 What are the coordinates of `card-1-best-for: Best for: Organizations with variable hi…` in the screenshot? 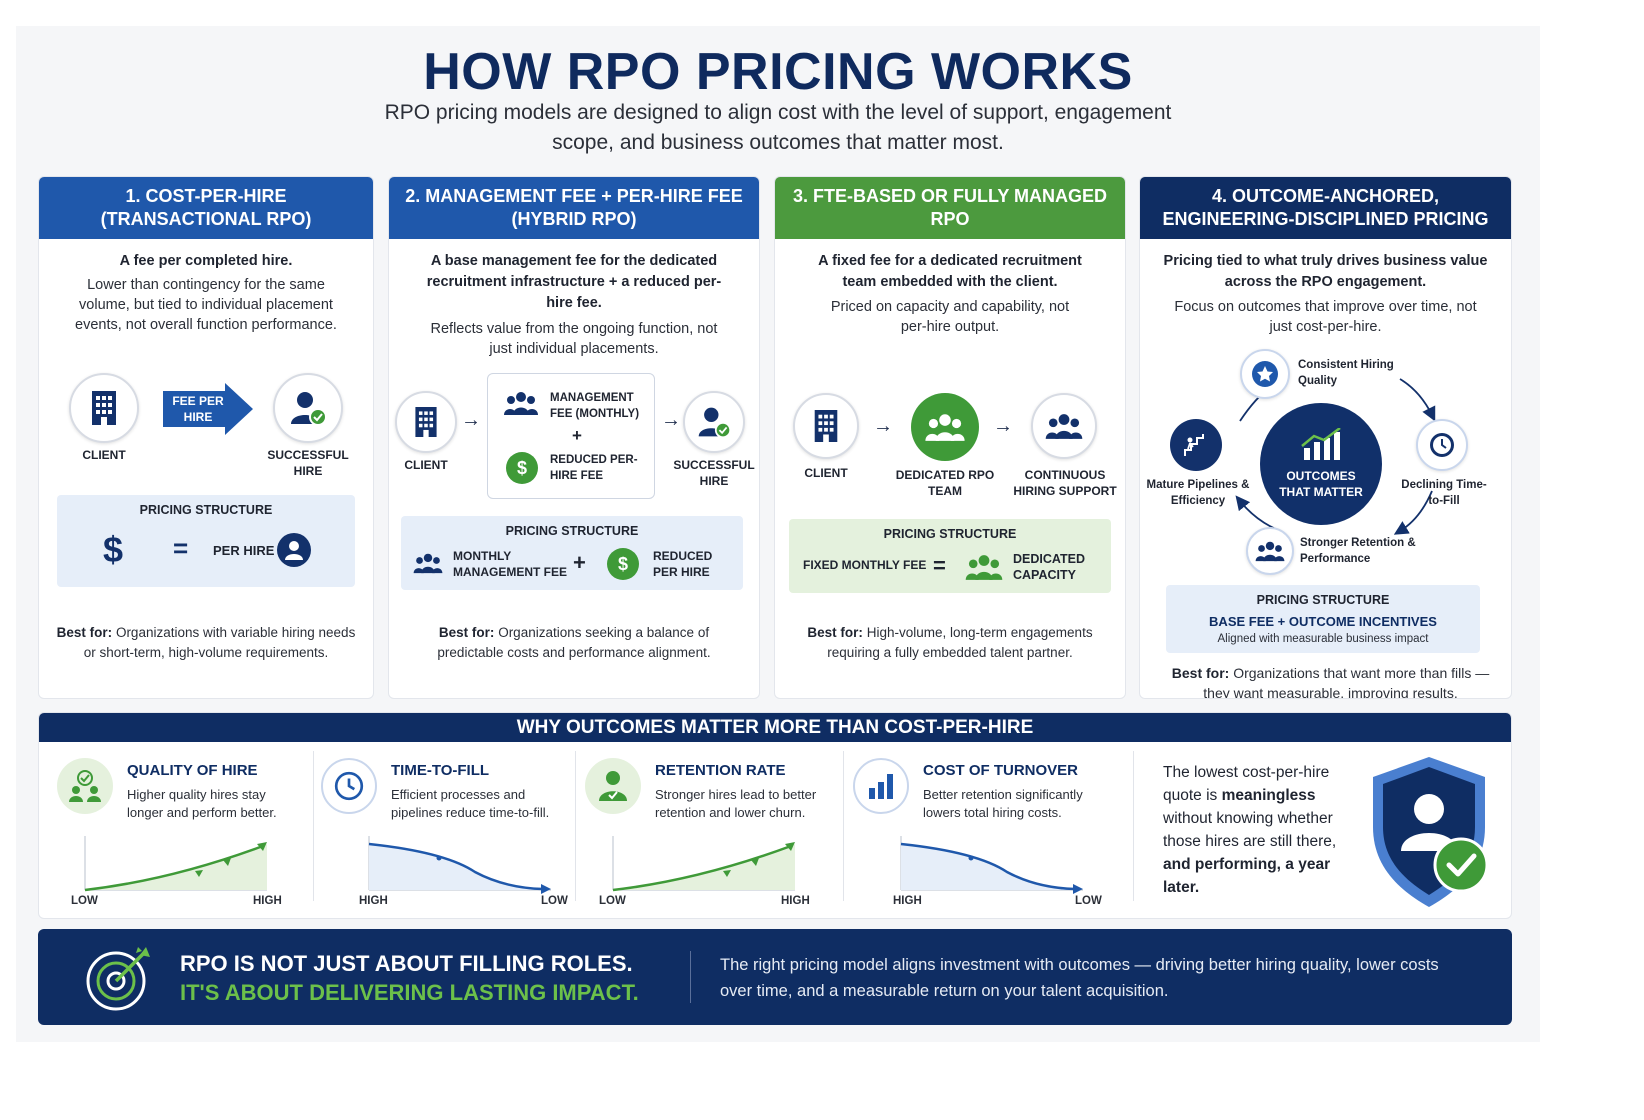 It's located at (206, 643).